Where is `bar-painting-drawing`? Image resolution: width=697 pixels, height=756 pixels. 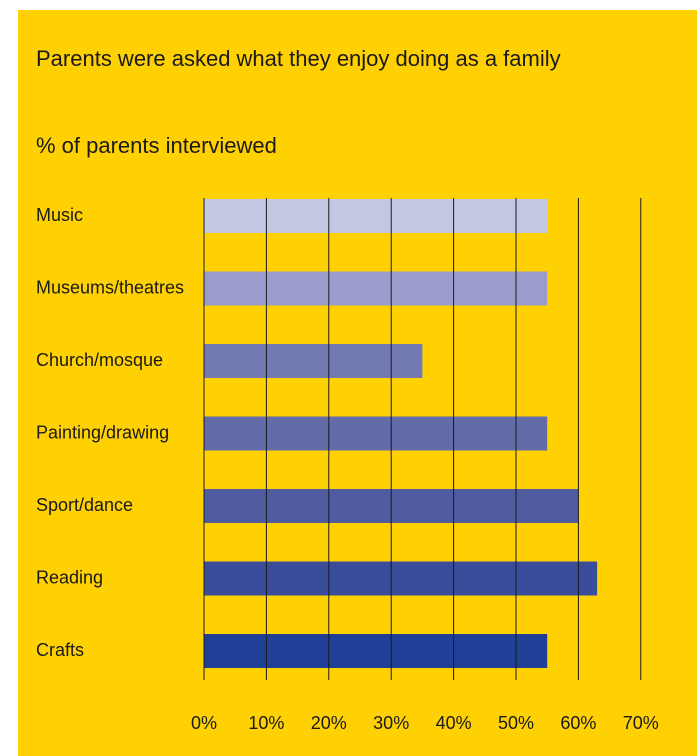
bar-painting-drawing is located at coordinates (376, 433).